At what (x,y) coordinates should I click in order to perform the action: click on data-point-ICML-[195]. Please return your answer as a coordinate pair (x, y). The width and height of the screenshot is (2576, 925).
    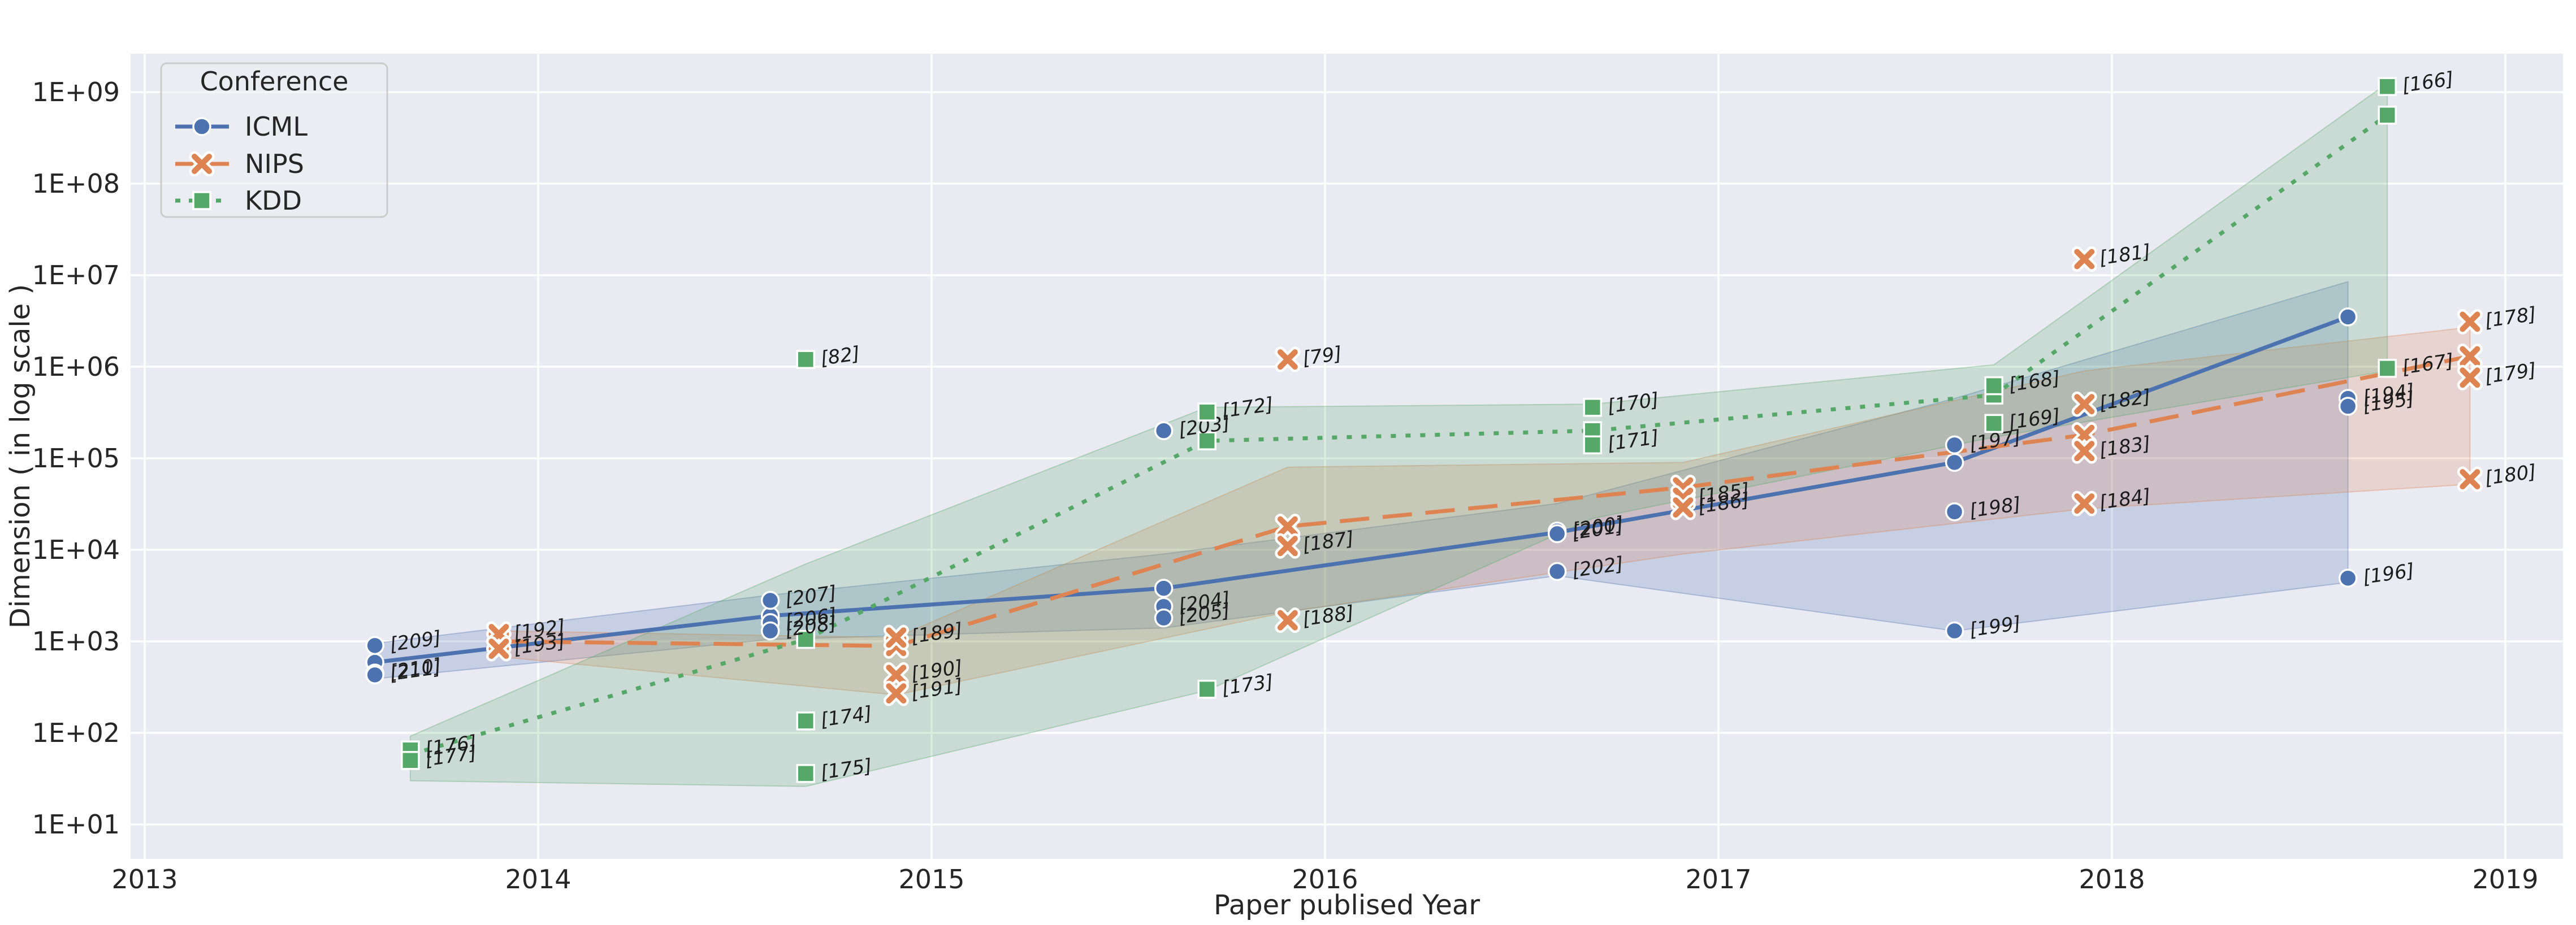
    Looking at the image, I should click on (2348, 406).